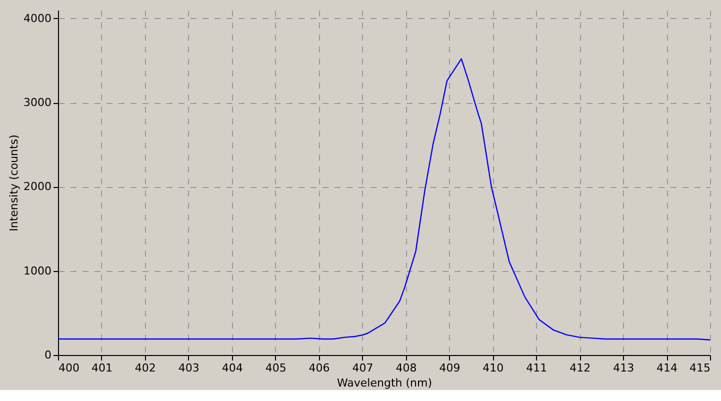  I want to click on x-tick-label: 403, so click(189, 368).